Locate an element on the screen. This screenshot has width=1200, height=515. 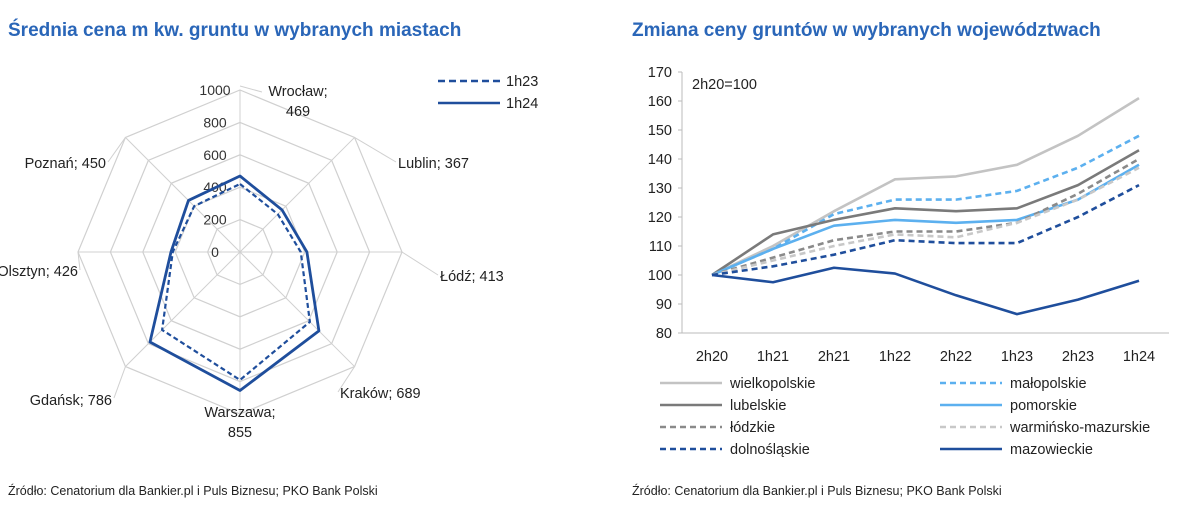
radar-label-krakow: Kraków; 689 is located at coordinates (380, 394).